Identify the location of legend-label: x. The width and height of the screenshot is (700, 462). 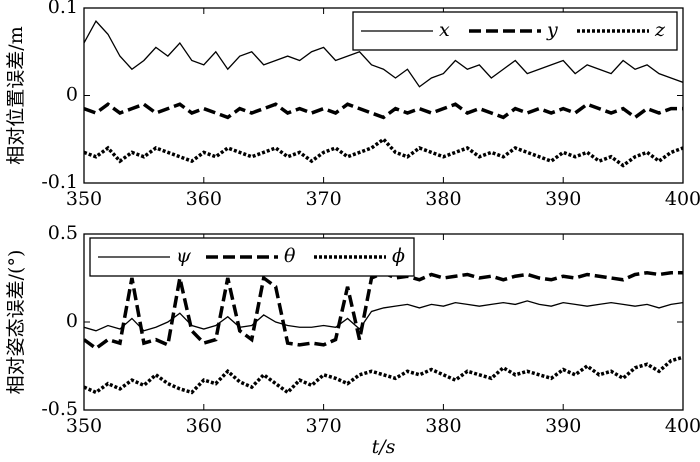
(444, 30).